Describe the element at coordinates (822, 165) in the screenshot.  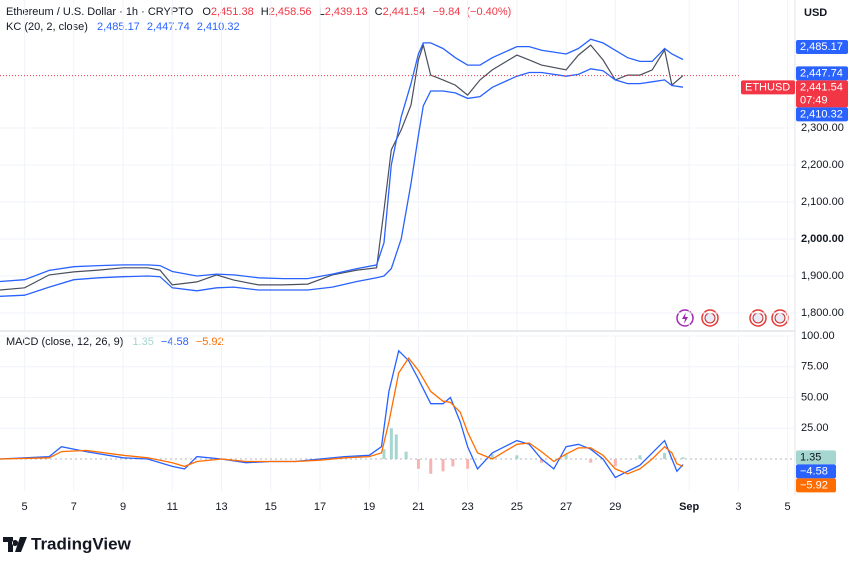
I see `y-tick-label: 2,200.00` at that location.